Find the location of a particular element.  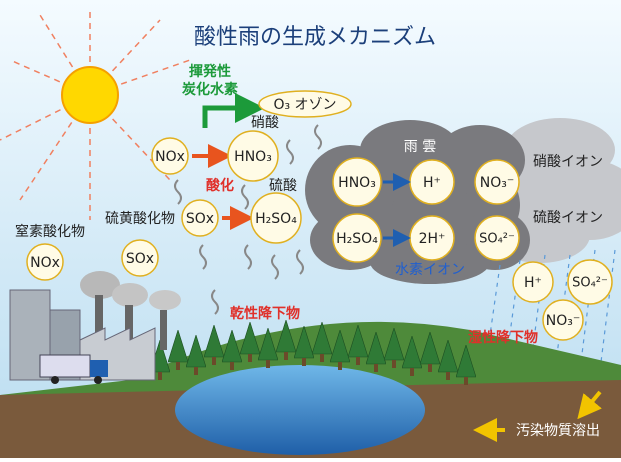

label: 乾性降下物 is located at coordinates (265, 313).